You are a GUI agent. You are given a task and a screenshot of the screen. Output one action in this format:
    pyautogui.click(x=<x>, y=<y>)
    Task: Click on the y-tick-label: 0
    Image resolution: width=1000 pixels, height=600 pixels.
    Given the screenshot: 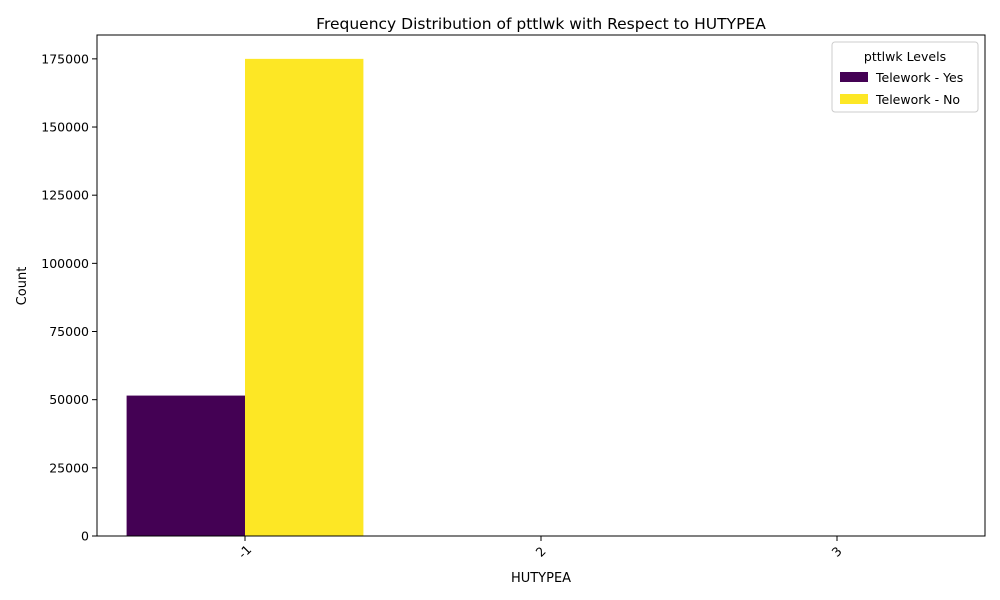 What is the action you would take?
    pyautogui.click(x=85, y=536)
    